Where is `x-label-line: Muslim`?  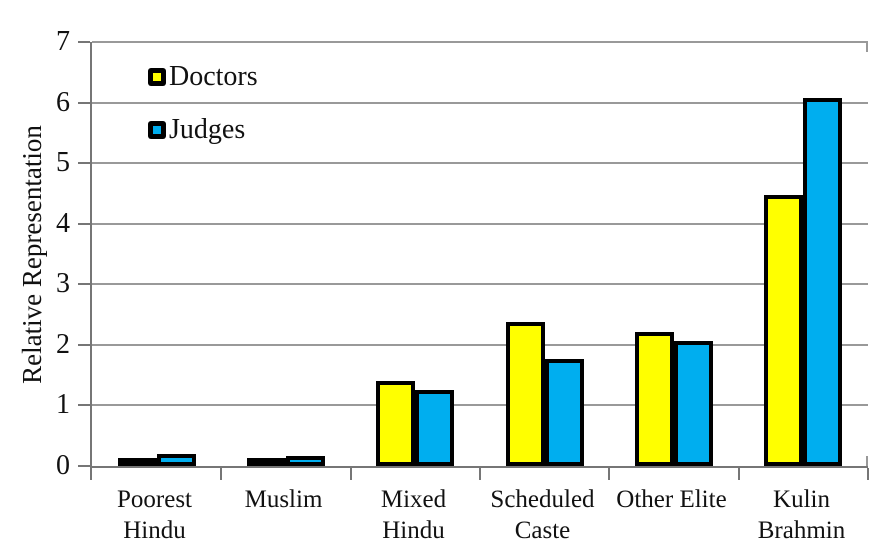 x-label-line: Muslim is located at coordinates (283, 499).